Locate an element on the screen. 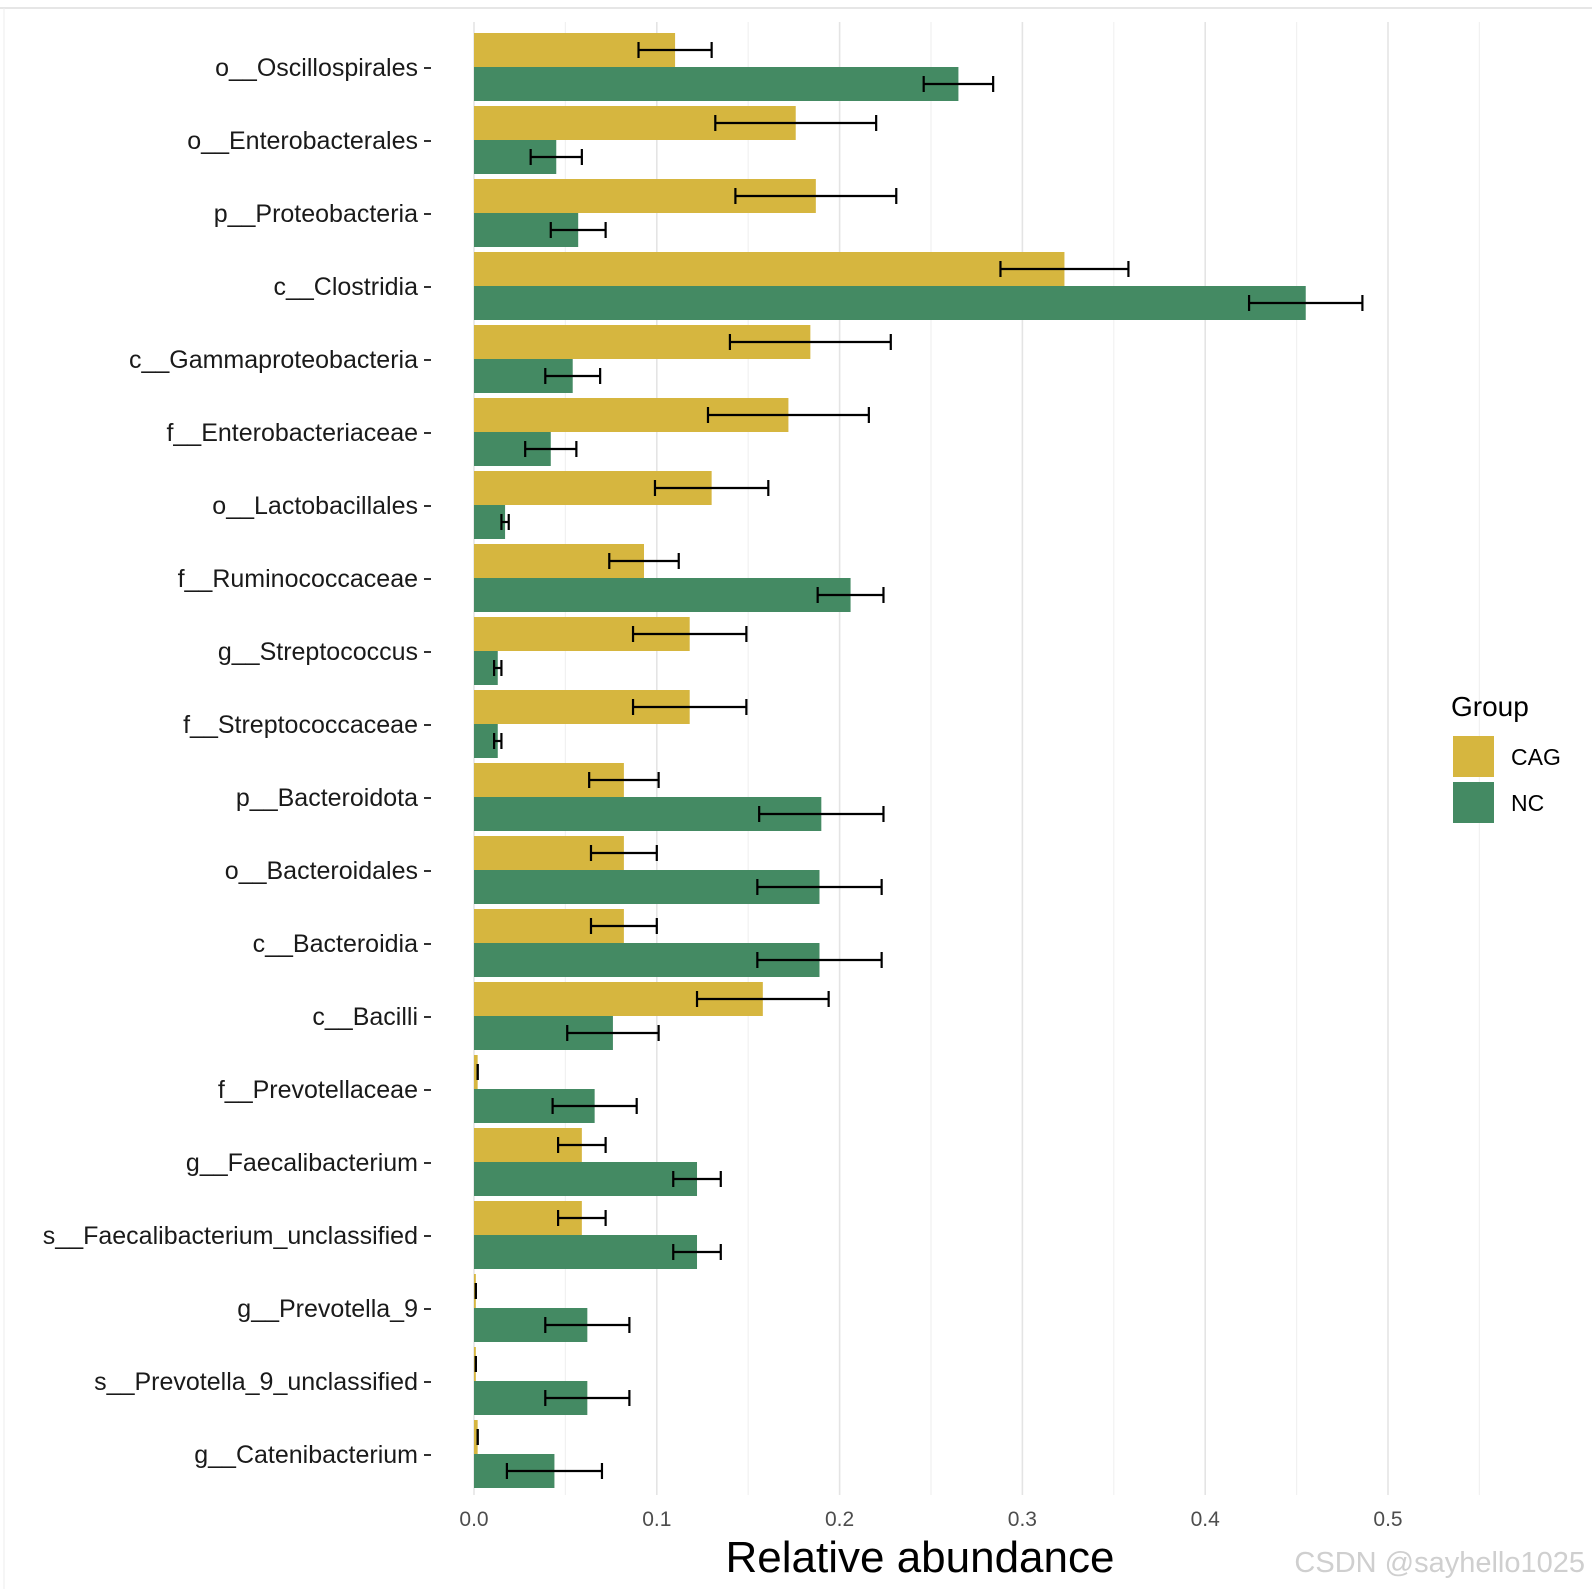 The image size is (1592, 1589). y-tick-label: g__Prevotella_9 is located at coordinates (327, 1309).